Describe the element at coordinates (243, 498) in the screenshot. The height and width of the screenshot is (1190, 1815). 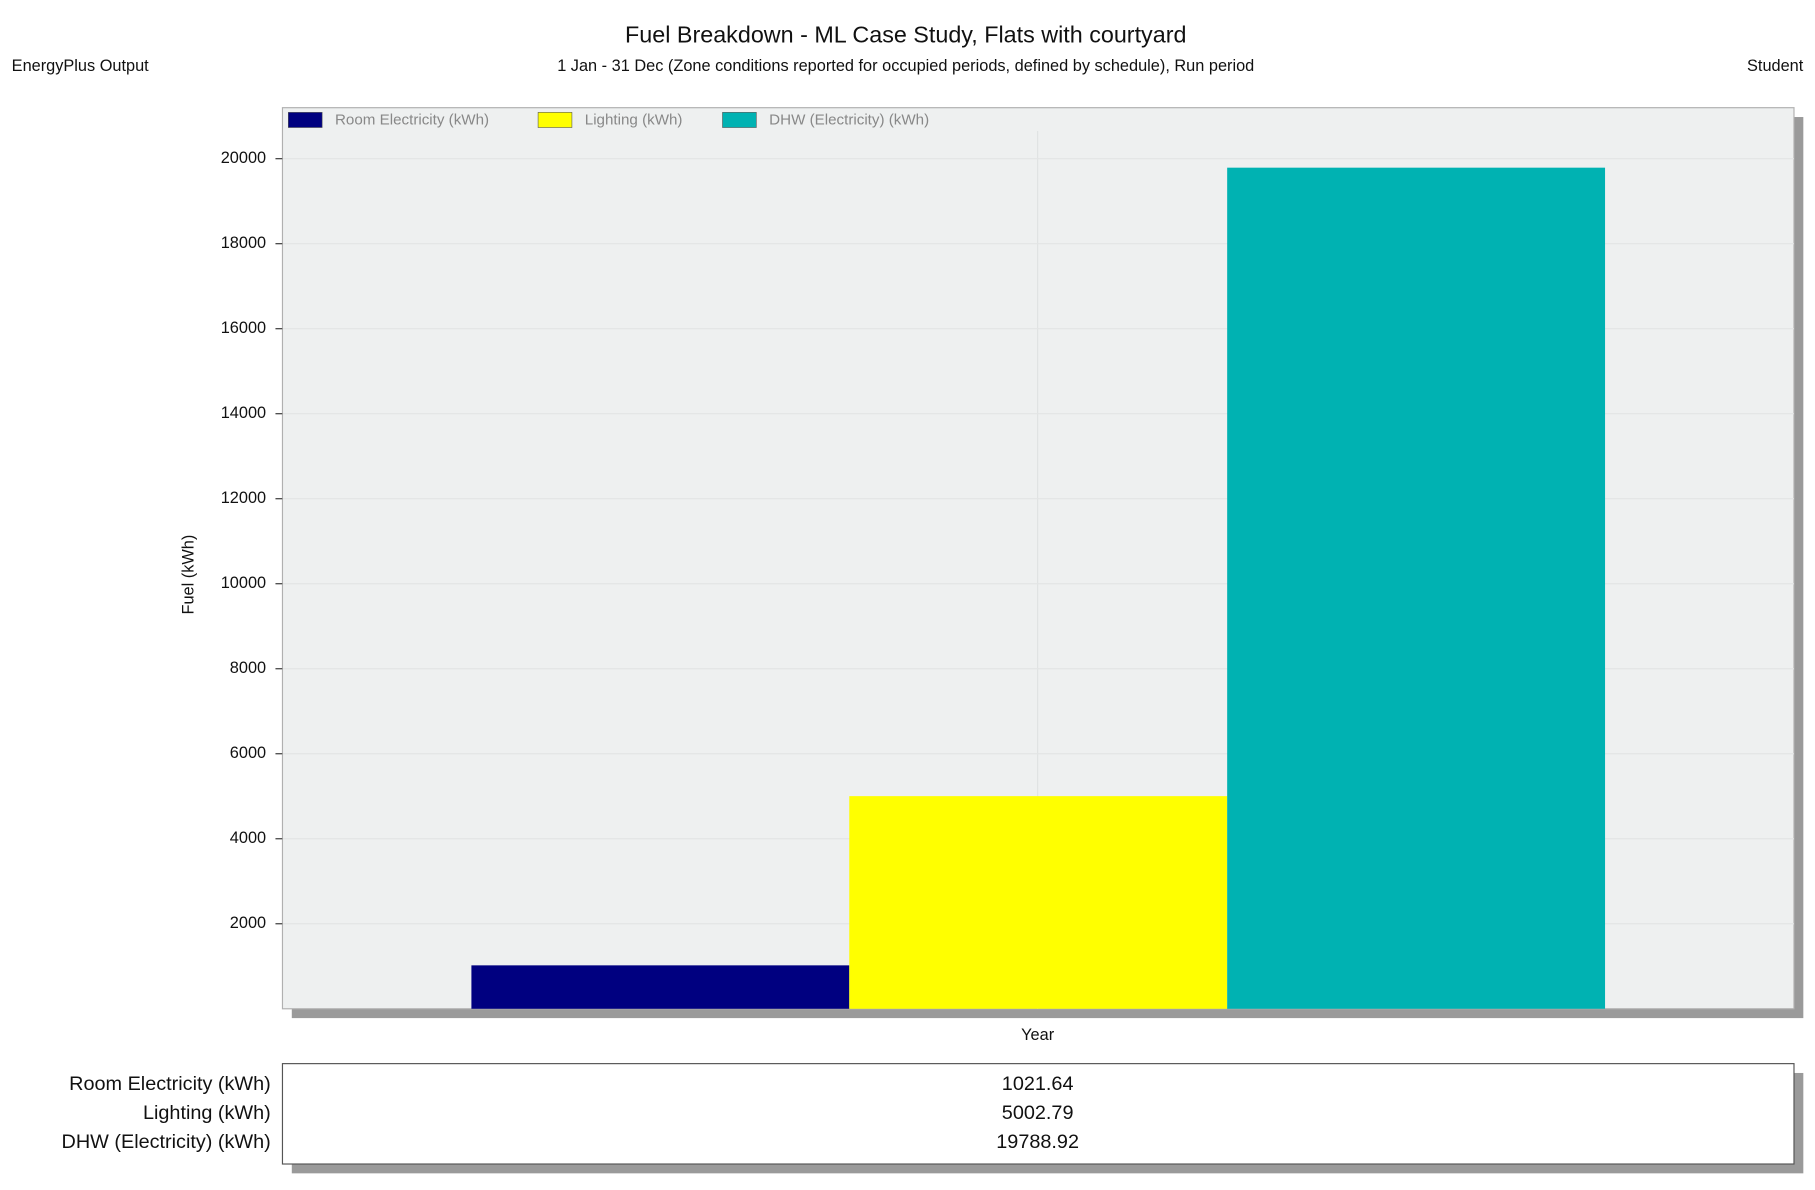
I see `y-tick-label: 12000` at that location.